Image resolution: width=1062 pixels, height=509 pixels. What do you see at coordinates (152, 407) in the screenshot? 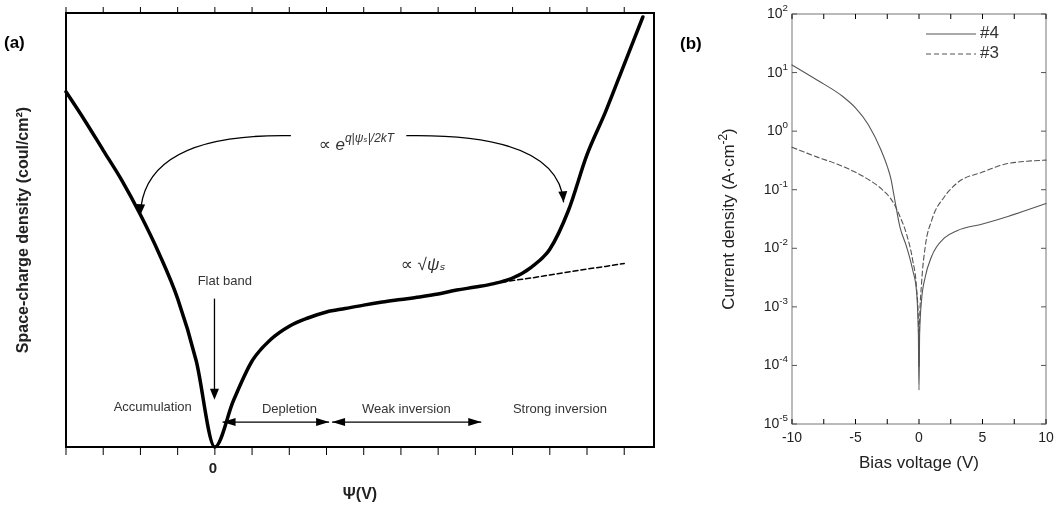
I see `annotation: Accumulation` at bounding box center [152, 407].